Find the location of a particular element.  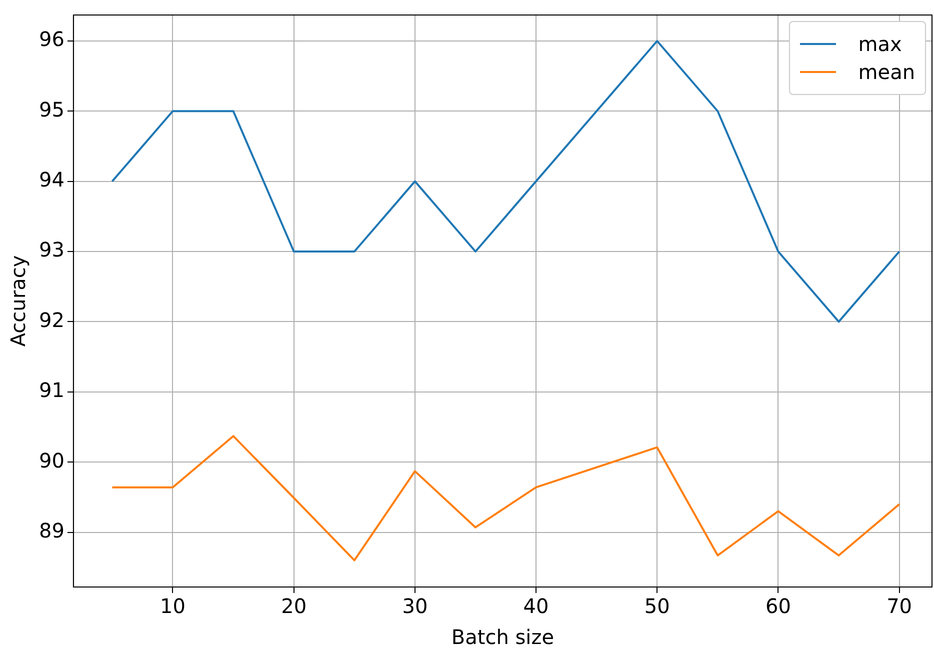

legend-label: max is located at coordinates (880, 44).